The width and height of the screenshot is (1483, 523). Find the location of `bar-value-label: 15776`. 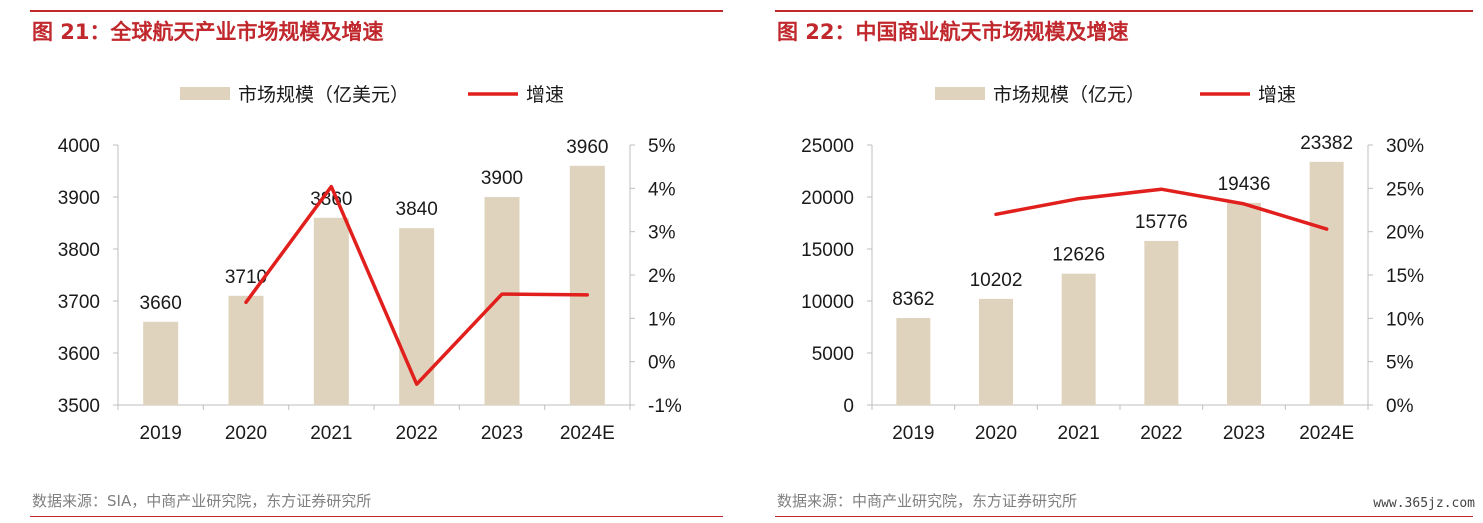

bar-value-label: 15776 is located at coordinates (1161, 222).